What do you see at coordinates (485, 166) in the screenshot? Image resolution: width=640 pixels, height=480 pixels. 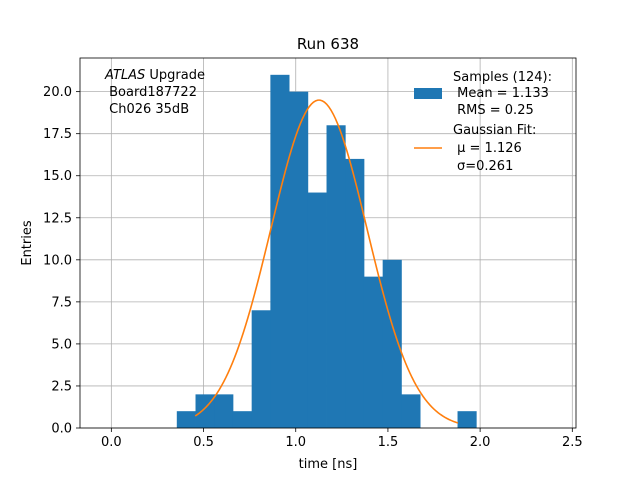 I see `legend-fit-sigma: σ=0.261` at bounding box center [485, 166].